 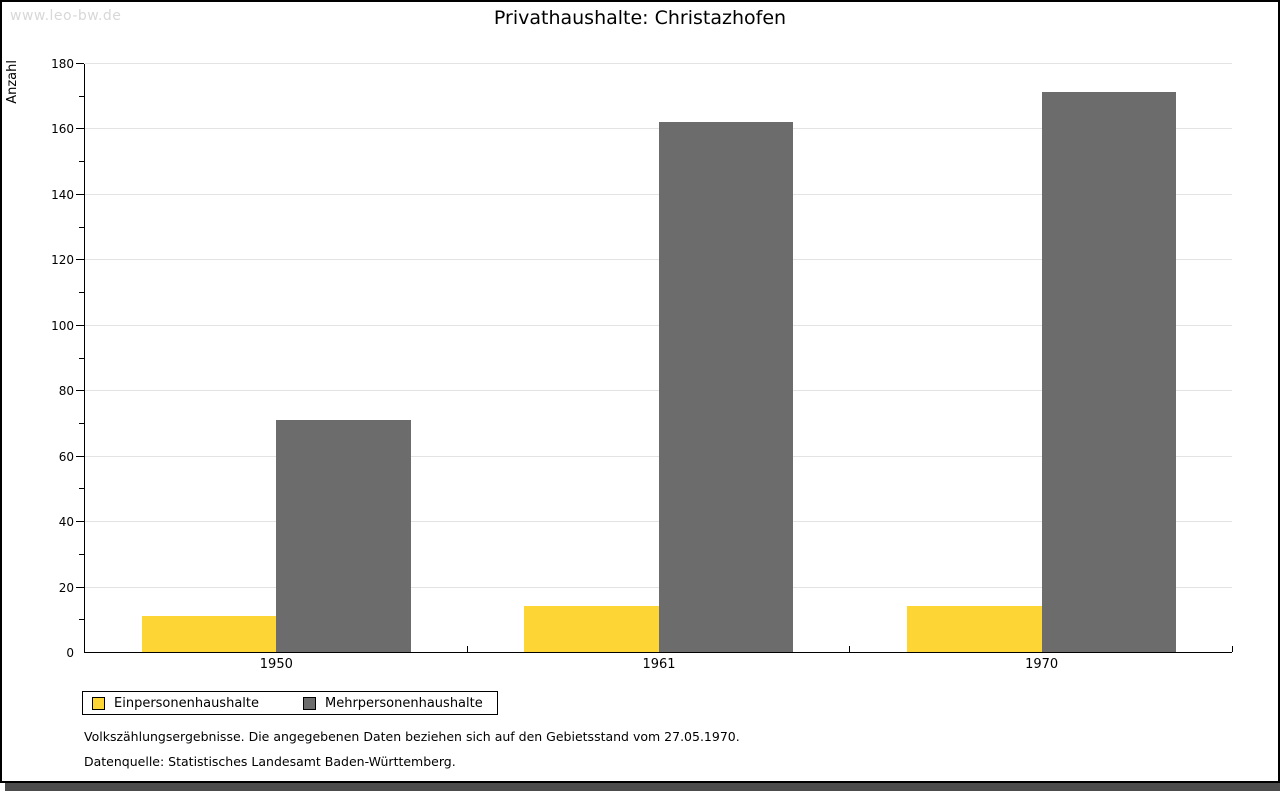 What do you see at coordinates (66, 456) in the screenshot?
I see `y-tick-label: 60` at bounding box center [66, 456].